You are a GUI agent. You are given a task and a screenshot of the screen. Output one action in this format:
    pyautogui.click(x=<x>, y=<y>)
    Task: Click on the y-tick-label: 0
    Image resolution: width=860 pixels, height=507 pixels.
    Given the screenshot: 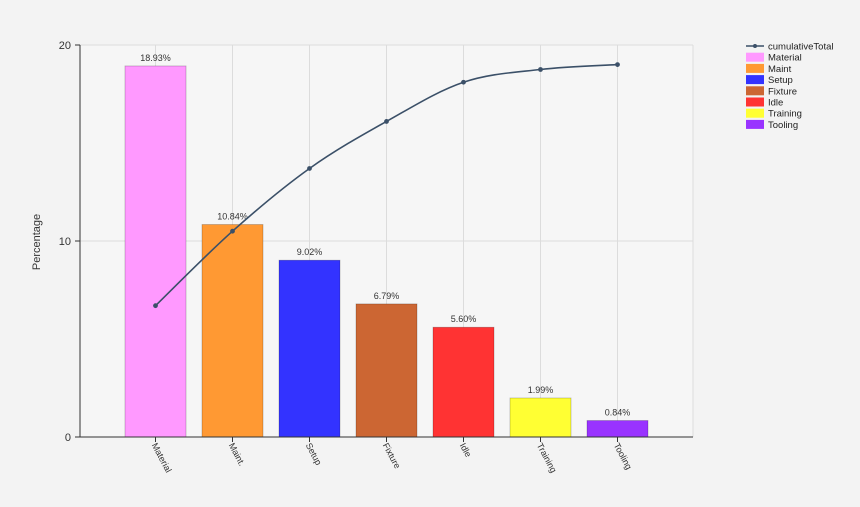 What is the action you would take?
    pyautogui.click(x=68, y=438)
    